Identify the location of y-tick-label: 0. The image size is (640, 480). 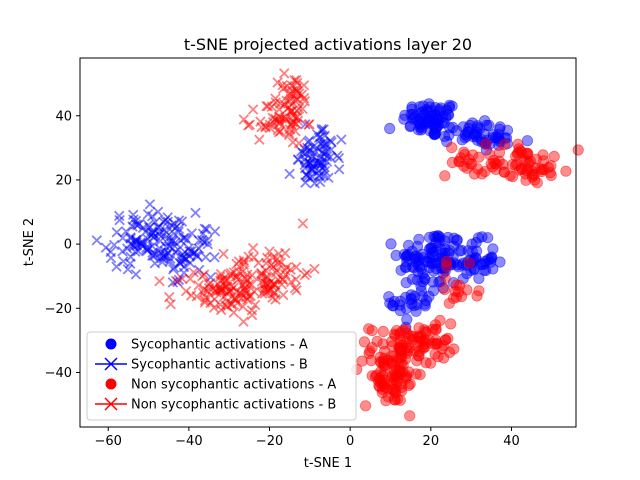
(68, 245).